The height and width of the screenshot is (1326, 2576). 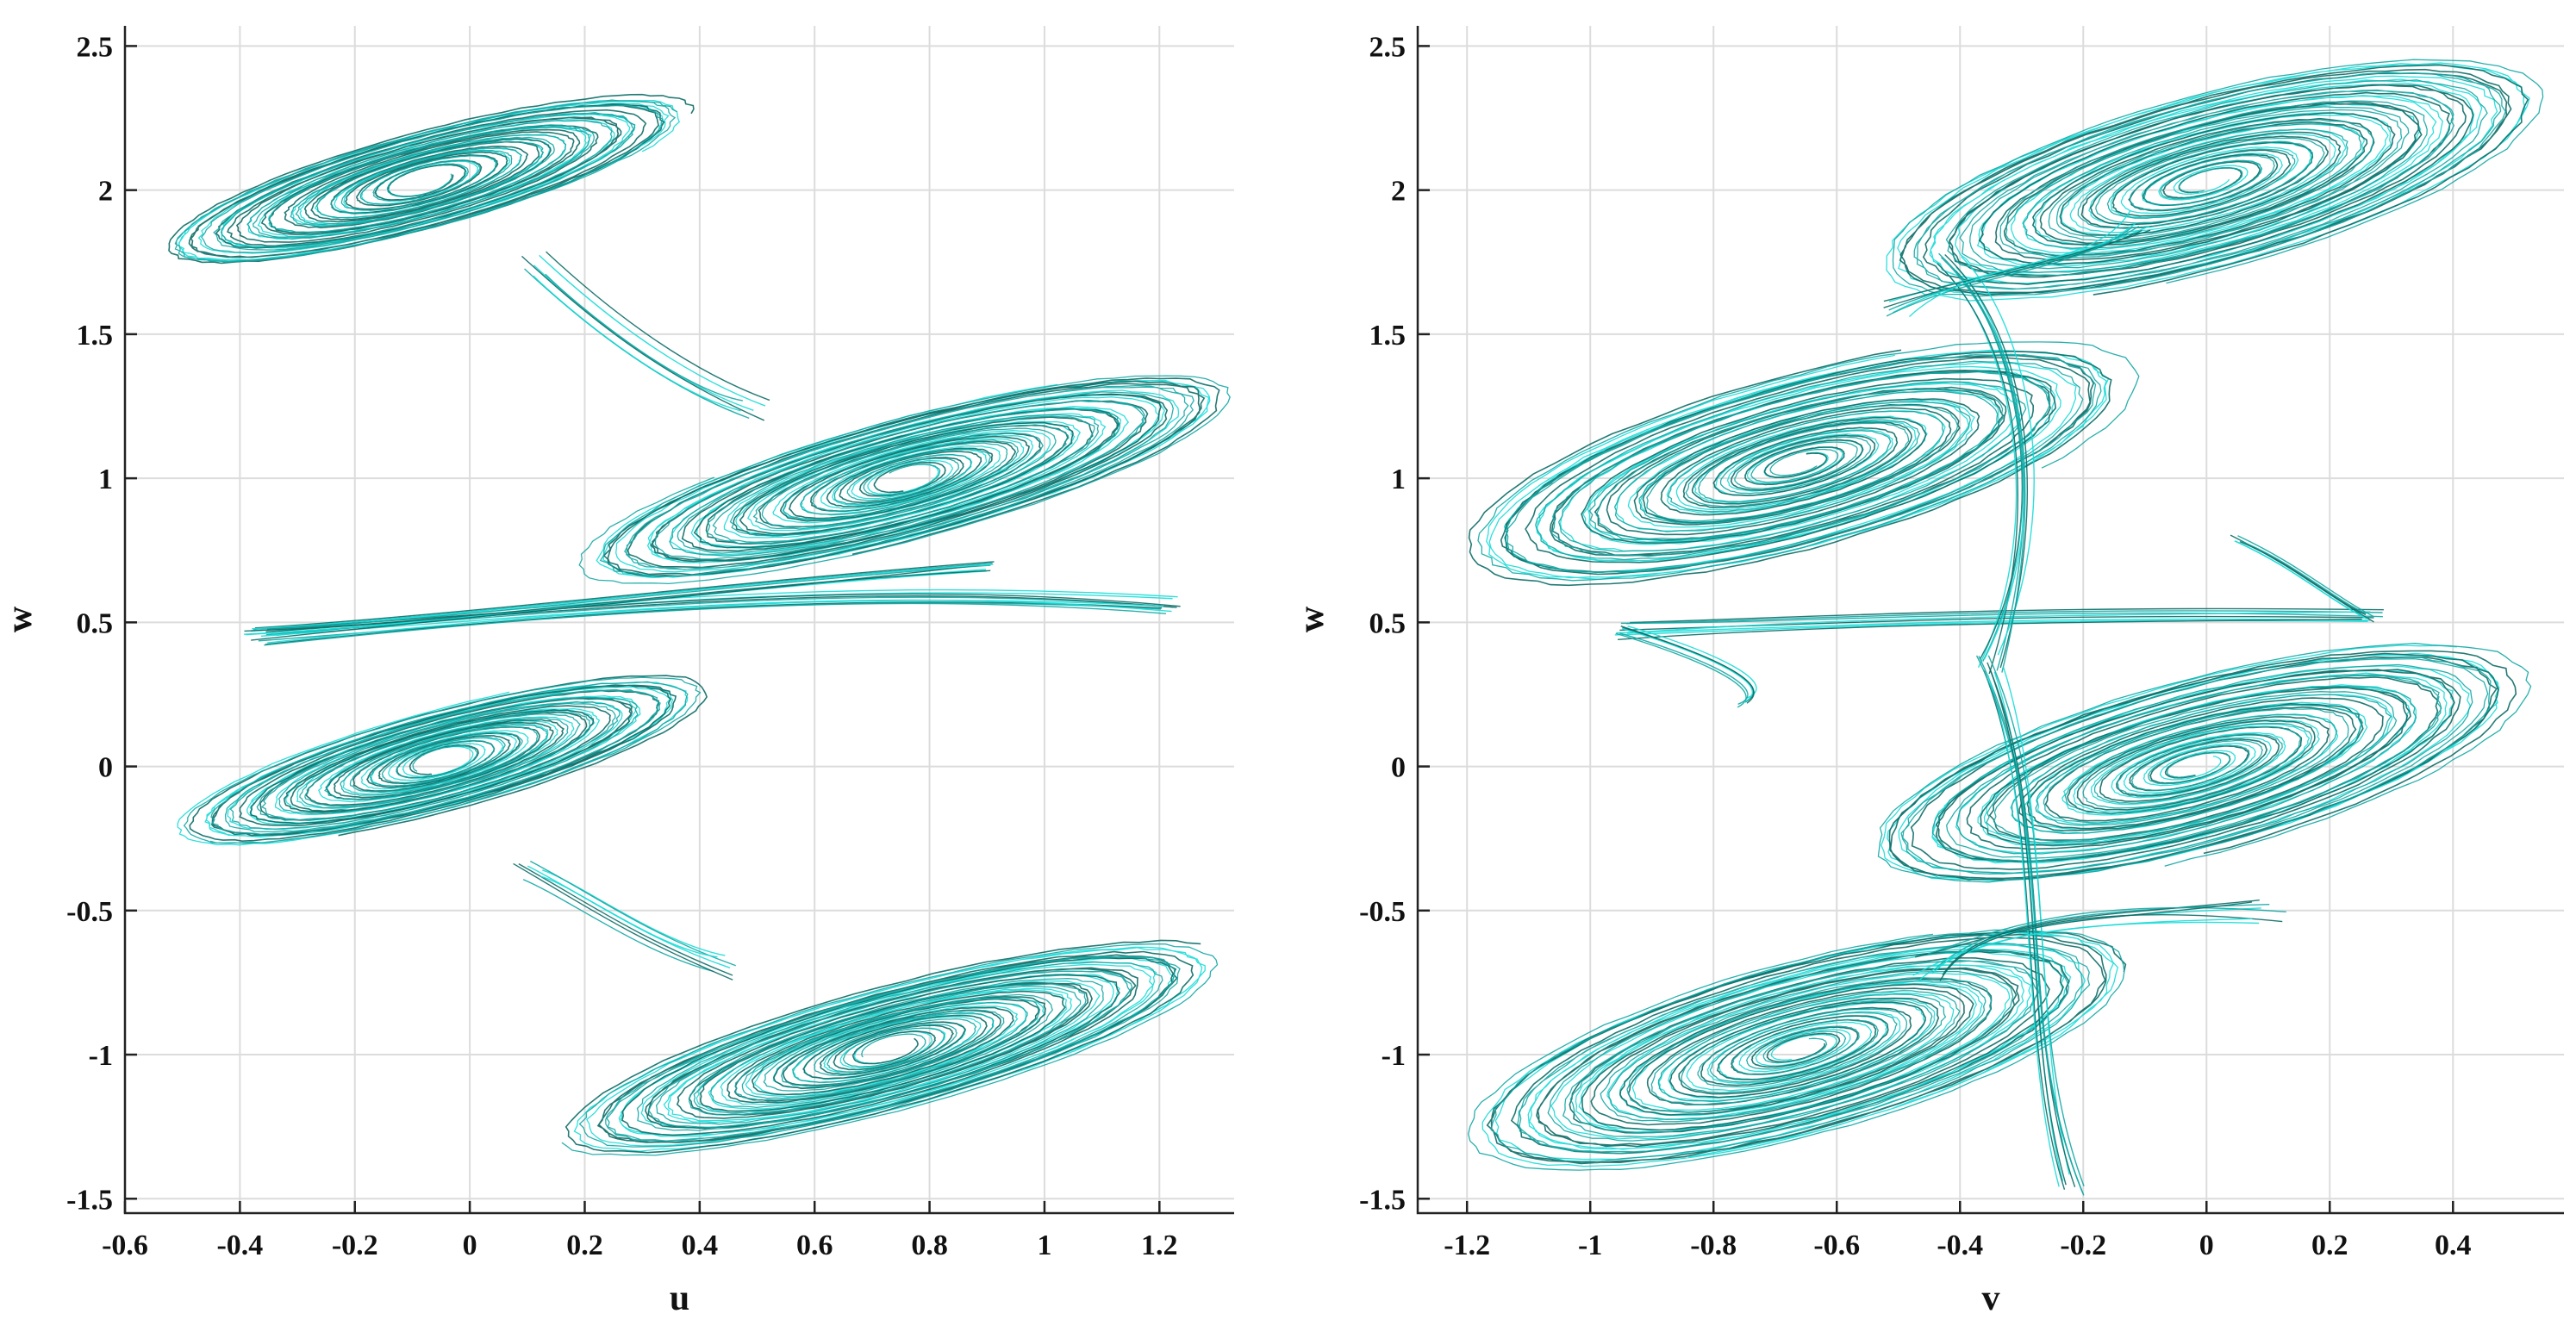 I want to click on x-tick-label: -0.6, so click(x=1836, y=1245).